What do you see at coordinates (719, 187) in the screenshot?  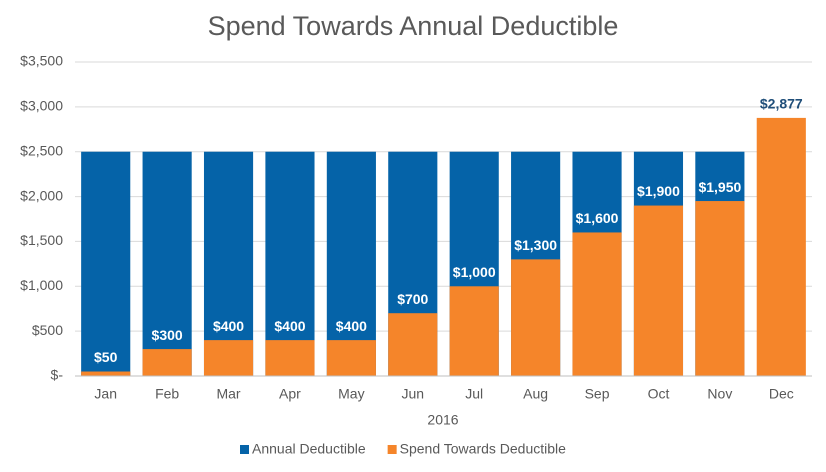 I see `data-label: $1,950` at bounding box center [719, 187].